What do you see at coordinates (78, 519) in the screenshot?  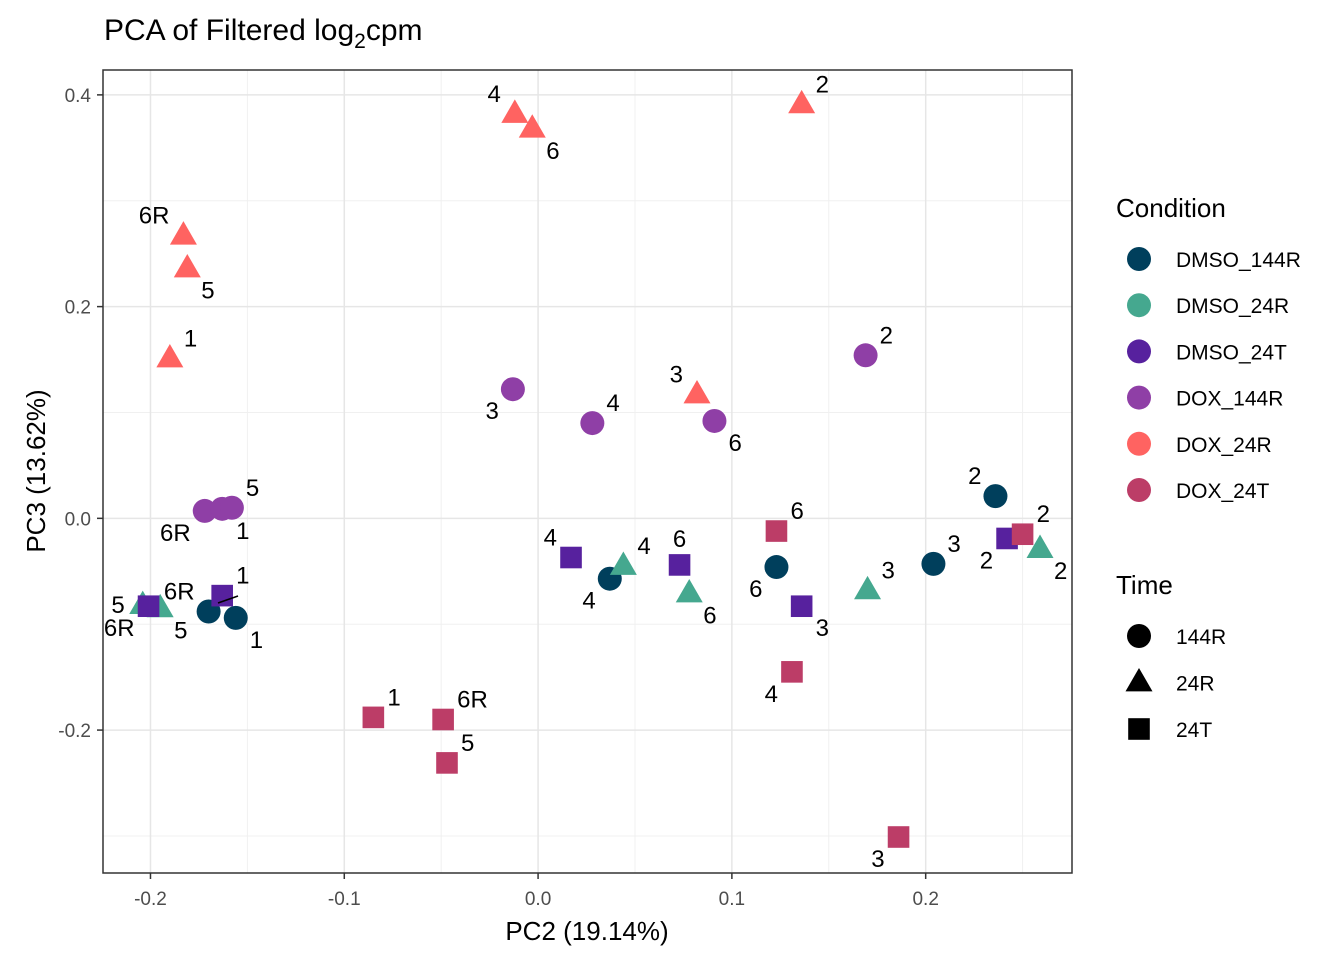 I see `y-tick-label: 0.0` at bounding box center [78, 519].